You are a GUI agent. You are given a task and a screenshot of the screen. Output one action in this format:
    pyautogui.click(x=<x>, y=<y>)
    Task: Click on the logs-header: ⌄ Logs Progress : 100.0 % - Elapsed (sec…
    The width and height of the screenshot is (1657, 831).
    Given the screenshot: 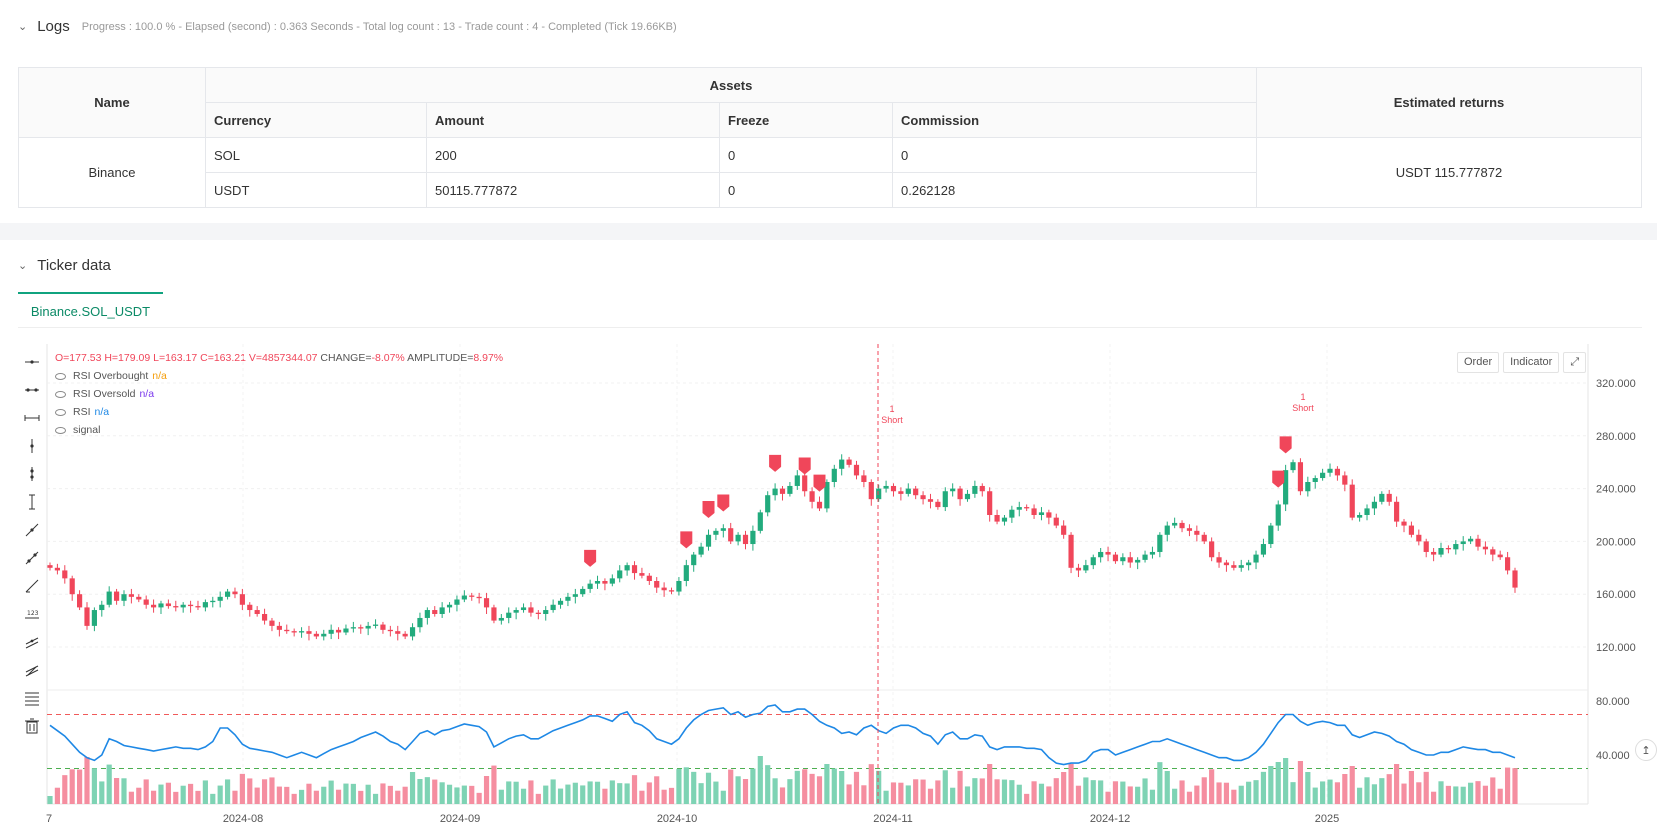 What is the action you would take?
    pyautogui.click(x=347, y=26)
    